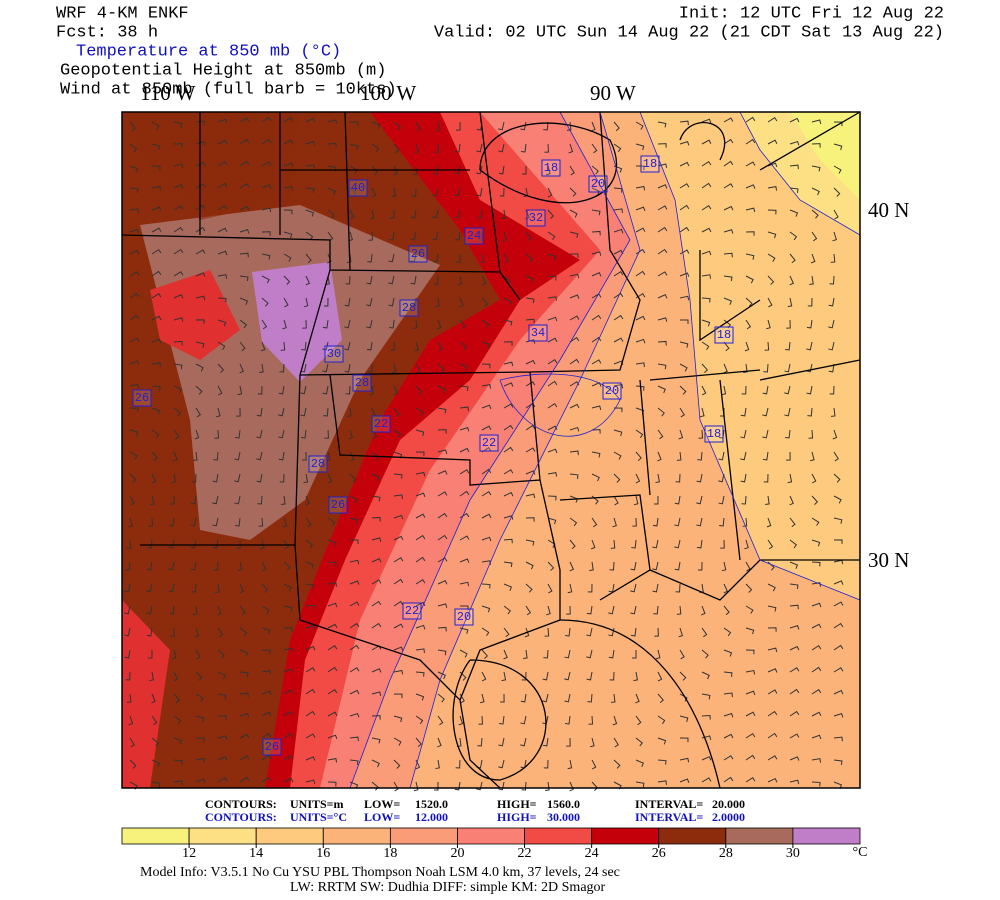 The height and width of the screenshot is (900, 1000). What do you see at coordinates (888, 560) in the screenshot?
I see `latitude-label: 30 N` at bounding box center [888, 560].